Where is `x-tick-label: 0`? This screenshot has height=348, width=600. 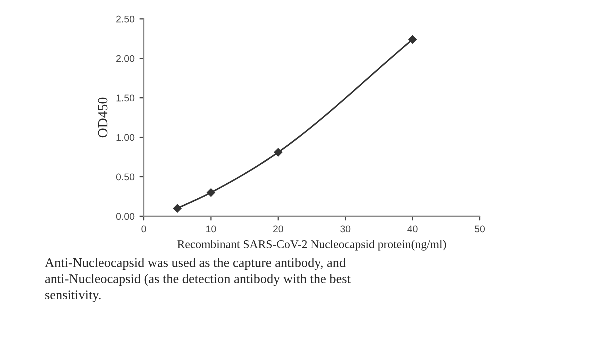 x-tick-label: 0 is located at coordinates (144, 229).